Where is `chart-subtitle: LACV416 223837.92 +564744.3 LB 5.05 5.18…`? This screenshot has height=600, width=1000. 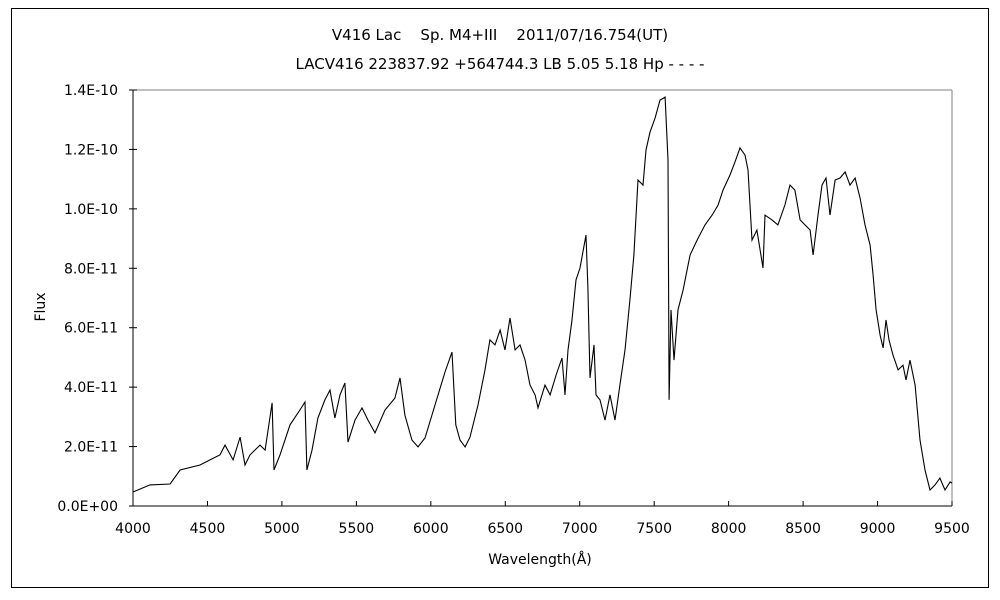 chart-subtitle: LACV416 223837.92 +564744.3 LB 5.05 5.18… is located at coordinates (500, 64).